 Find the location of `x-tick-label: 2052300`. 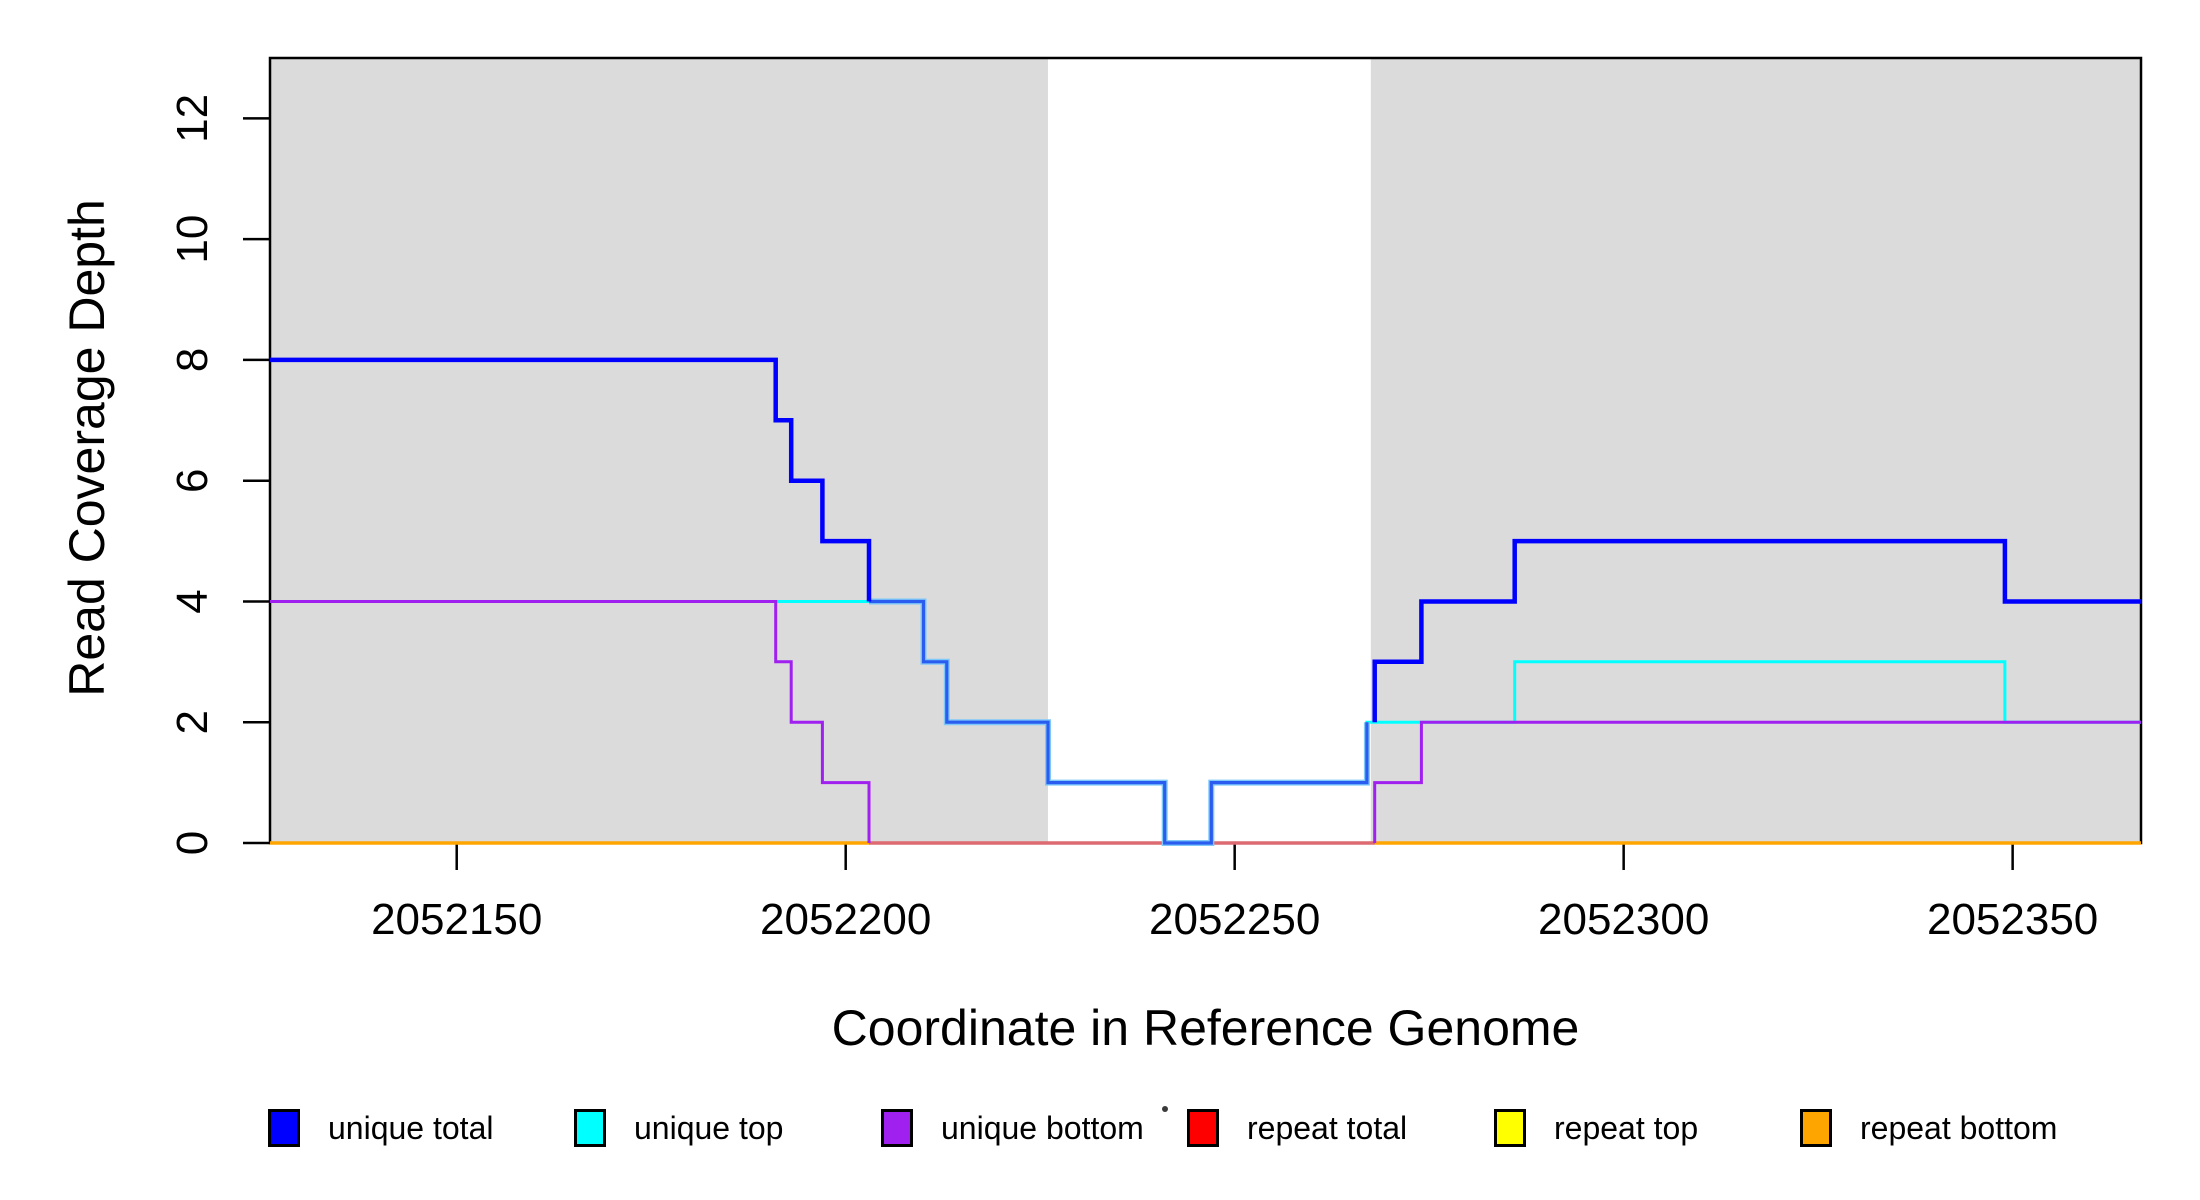

x-tick-label: 2052300 is located at coordinates (1623, 919).